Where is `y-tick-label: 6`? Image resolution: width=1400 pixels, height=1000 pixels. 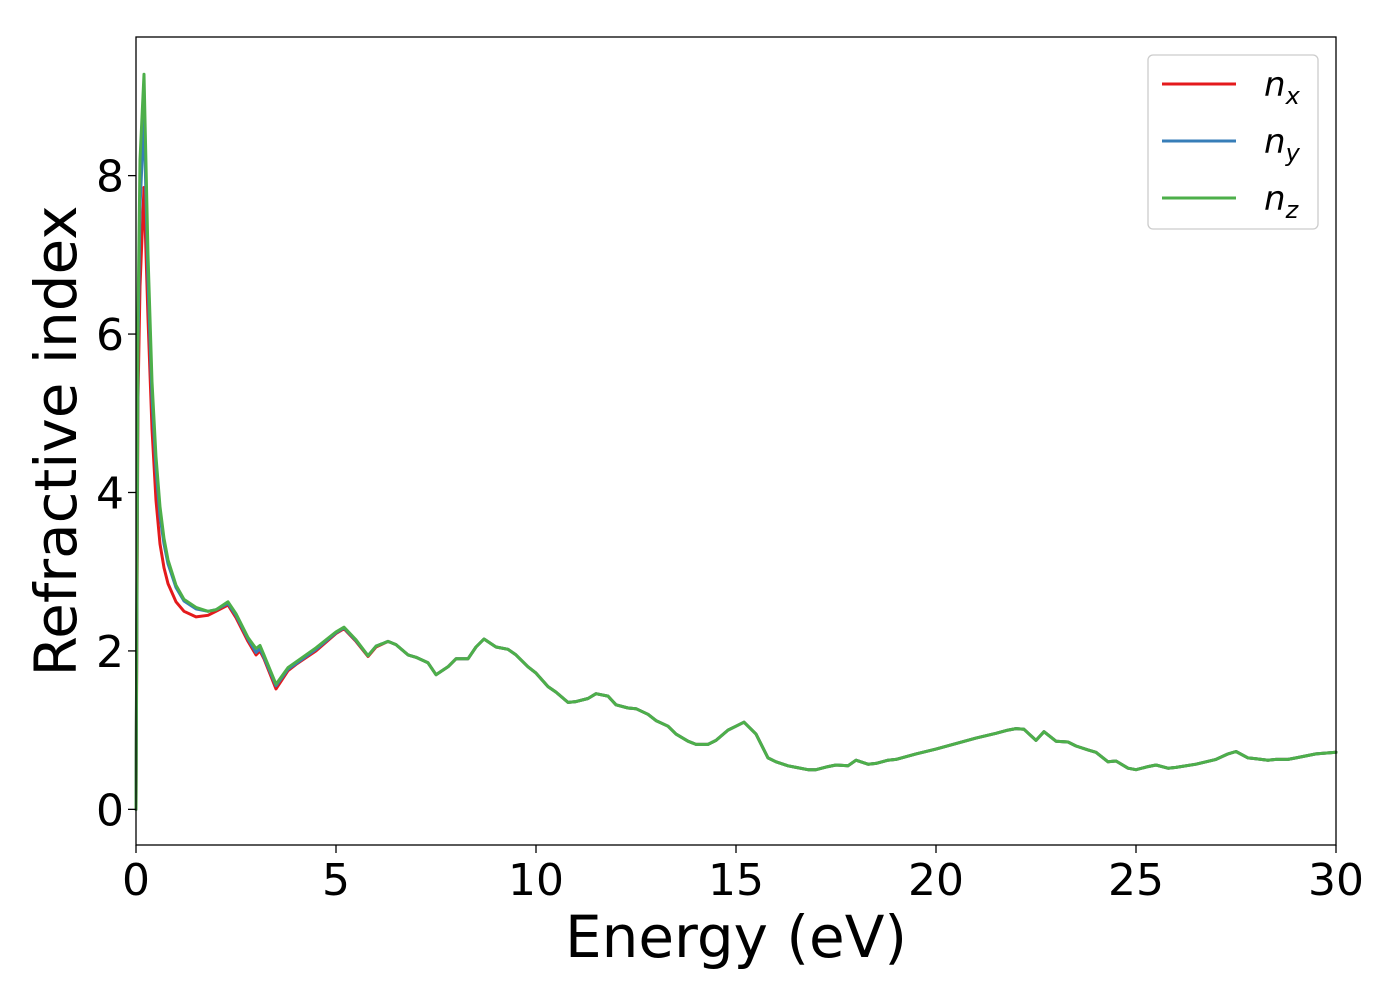
y-tick-label: 6 is located at coordinates (110, 335).